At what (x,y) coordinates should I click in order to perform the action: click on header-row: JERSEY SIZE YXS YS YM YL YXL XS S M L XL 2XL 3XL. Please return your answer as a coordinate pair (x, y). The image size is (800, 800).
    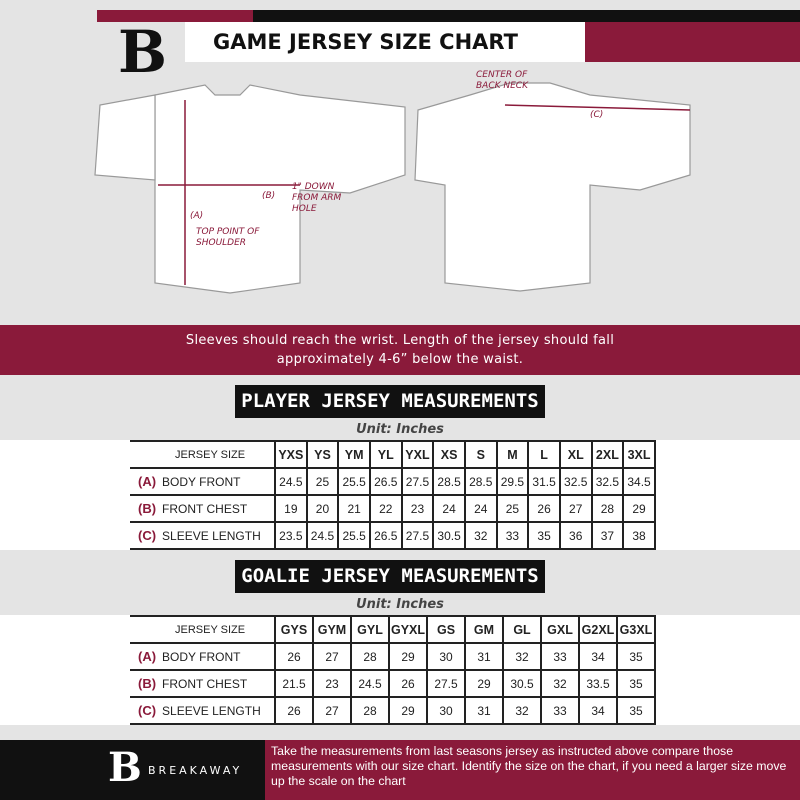
    Looking at the image, I should click on (393, 454).